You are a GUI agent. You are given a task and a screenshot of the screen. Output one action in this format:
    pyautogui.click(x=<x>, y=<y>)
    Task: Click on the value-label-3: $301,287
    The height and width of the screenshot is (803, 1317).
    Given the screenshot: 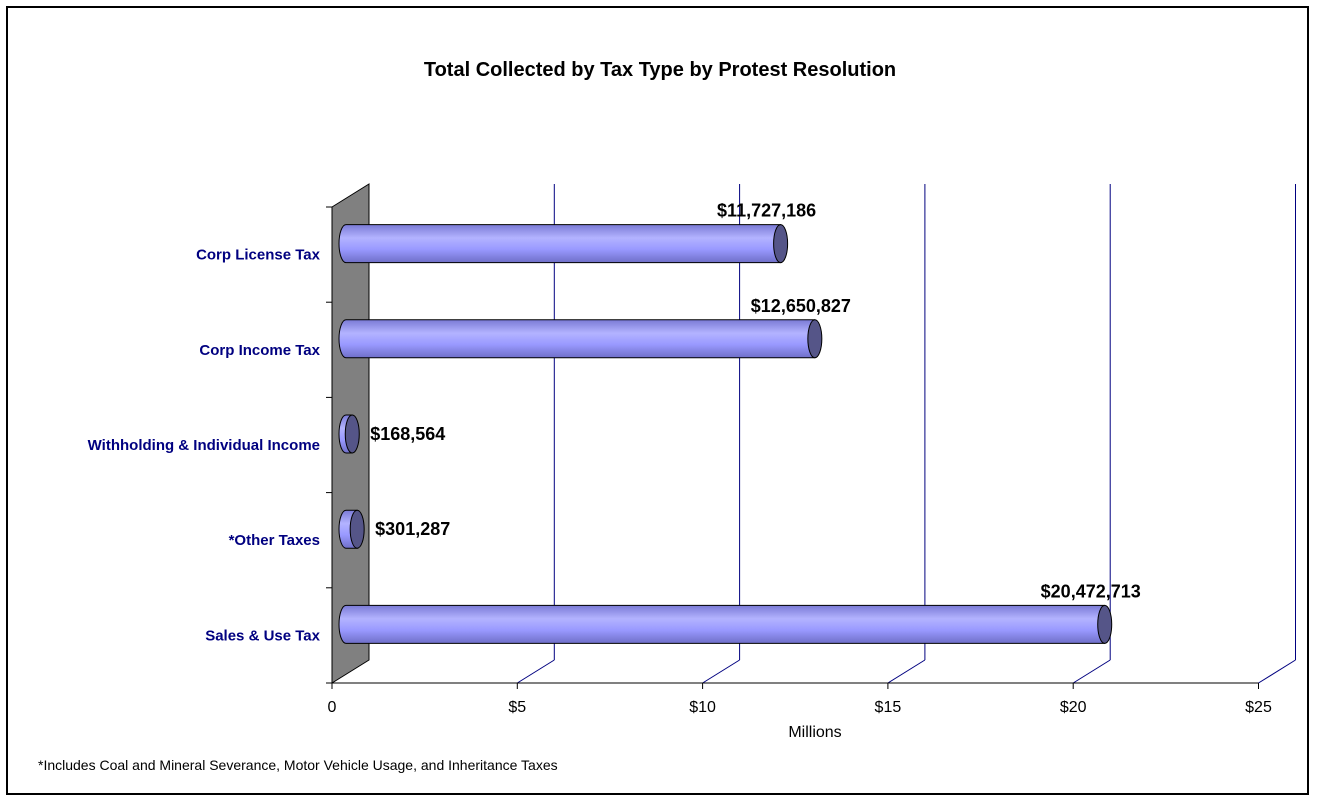 What is the action you would take?
    pyautogui.click(x=412, y=529)
    